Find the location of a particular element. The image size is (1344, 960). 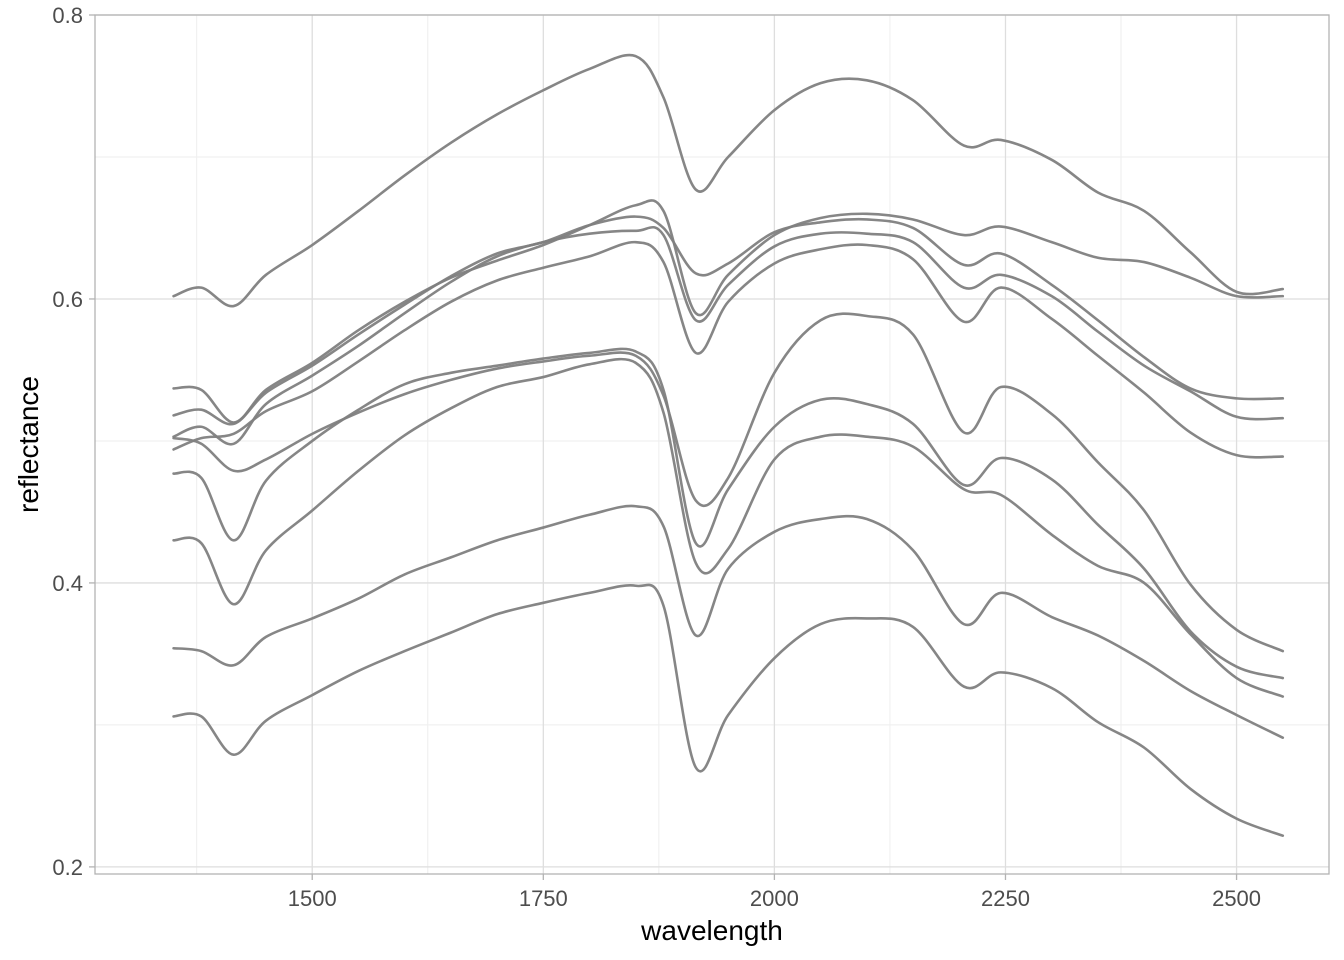

y-tick-label: 0.2 is located at coordinates (67, 867).